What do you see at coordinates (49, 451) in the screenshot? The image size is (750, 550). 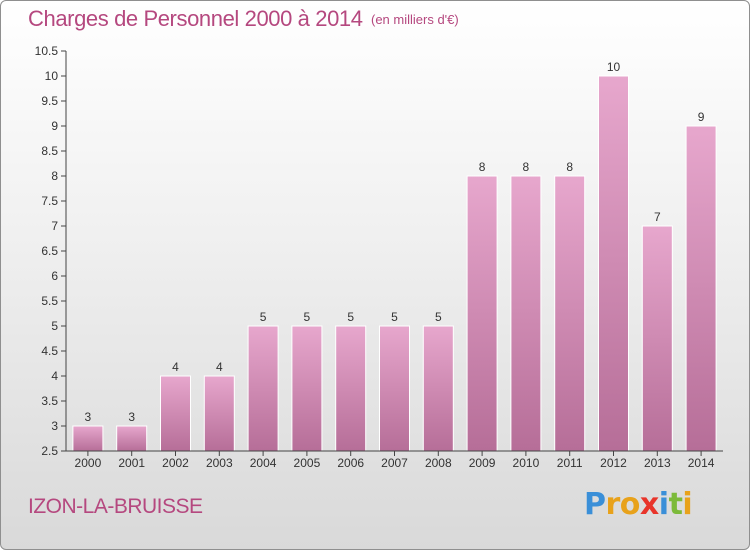 I see `y-tick-label: 2.5` at bounding box center [49, 451].